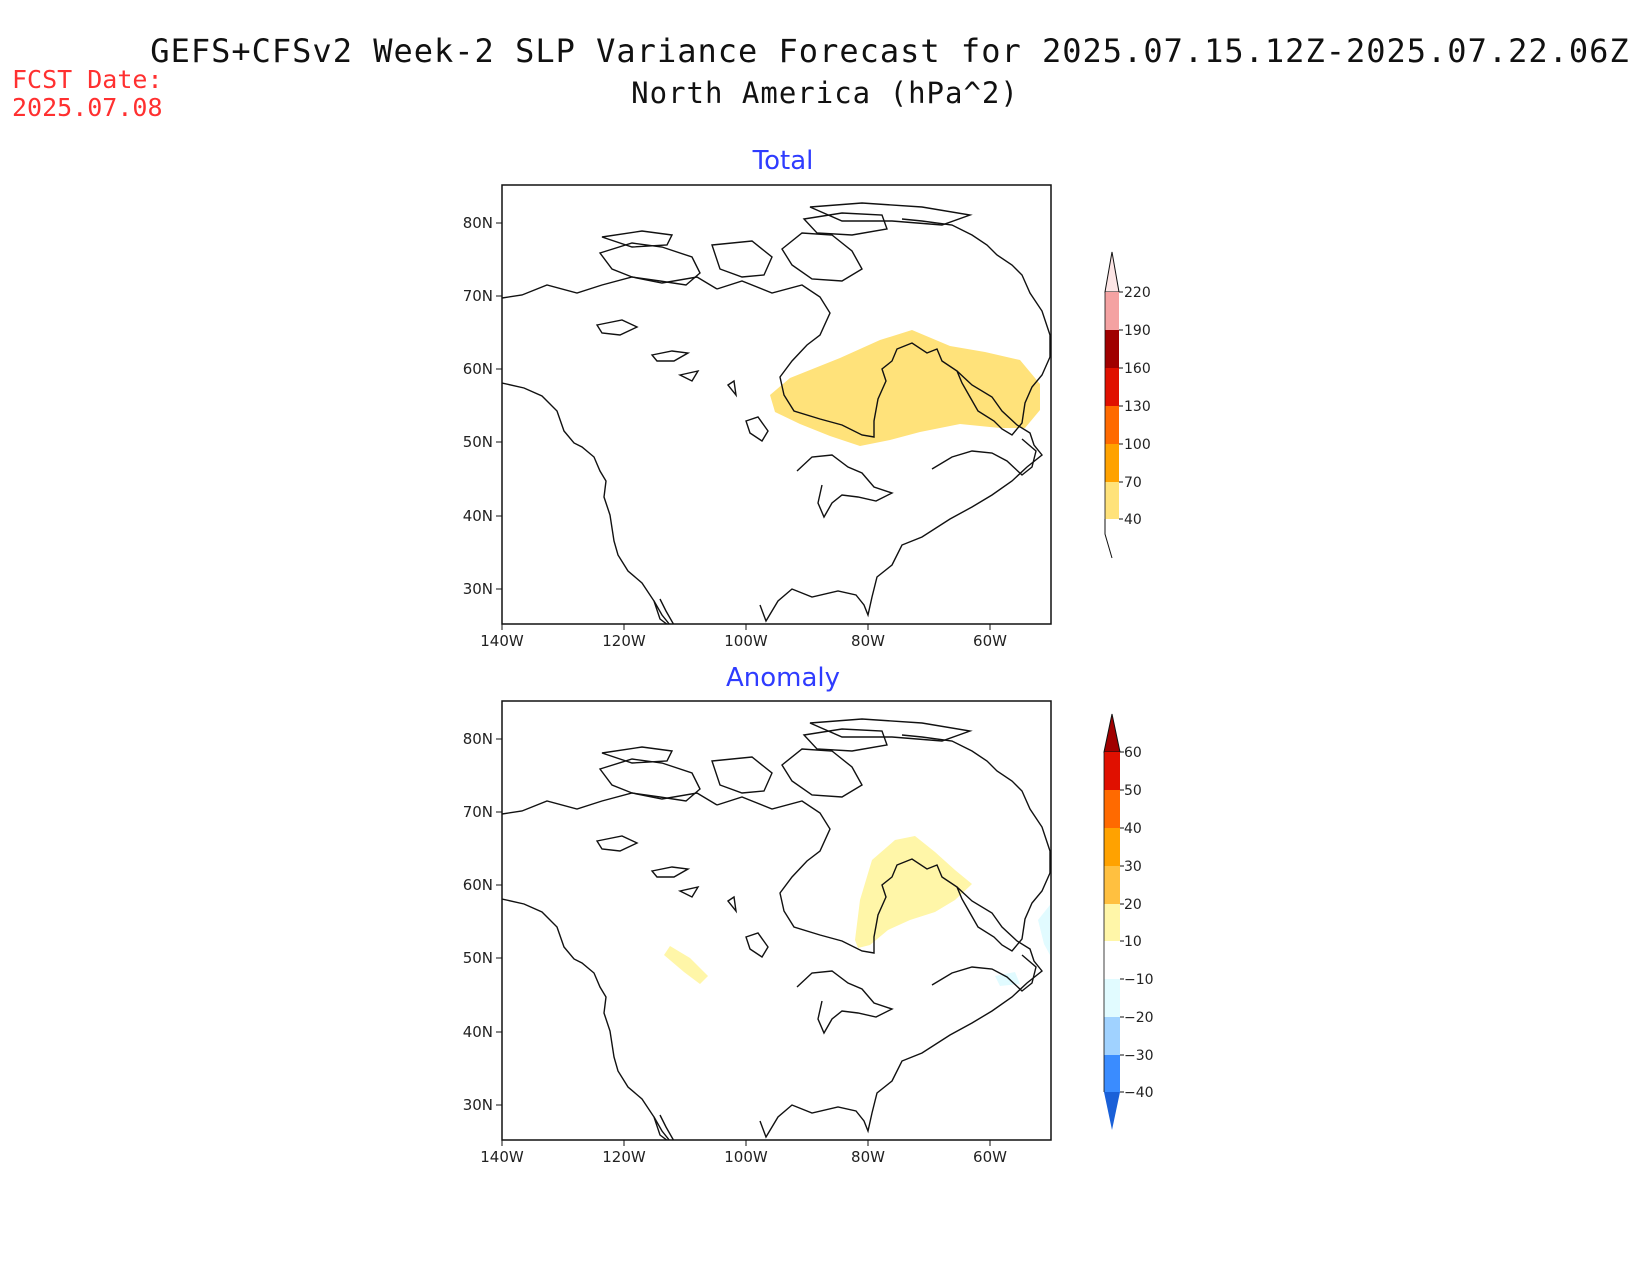  I want to click on cb-total-label-160: 160, so click(1135, 369).